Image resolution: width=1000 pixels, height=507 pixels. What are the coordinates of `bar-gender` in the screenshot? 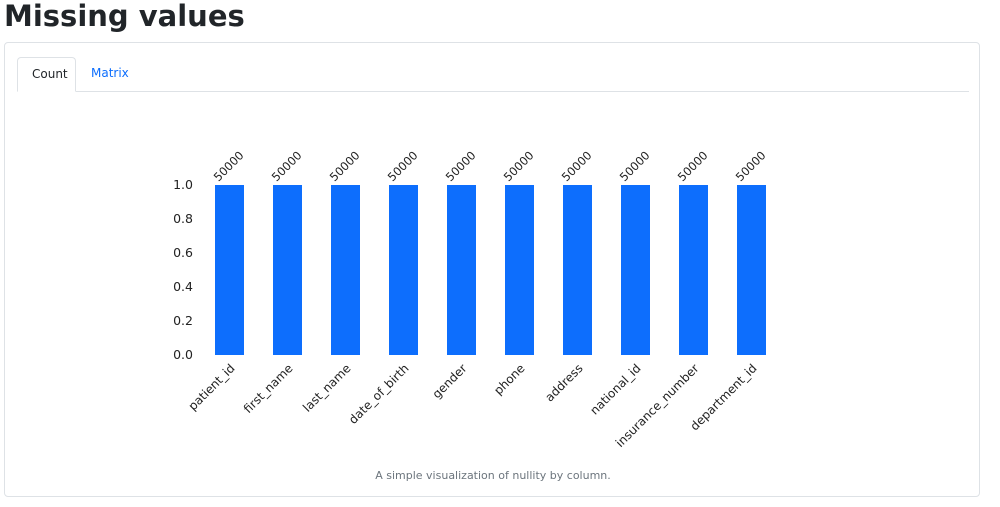 It's located at (461, 270).